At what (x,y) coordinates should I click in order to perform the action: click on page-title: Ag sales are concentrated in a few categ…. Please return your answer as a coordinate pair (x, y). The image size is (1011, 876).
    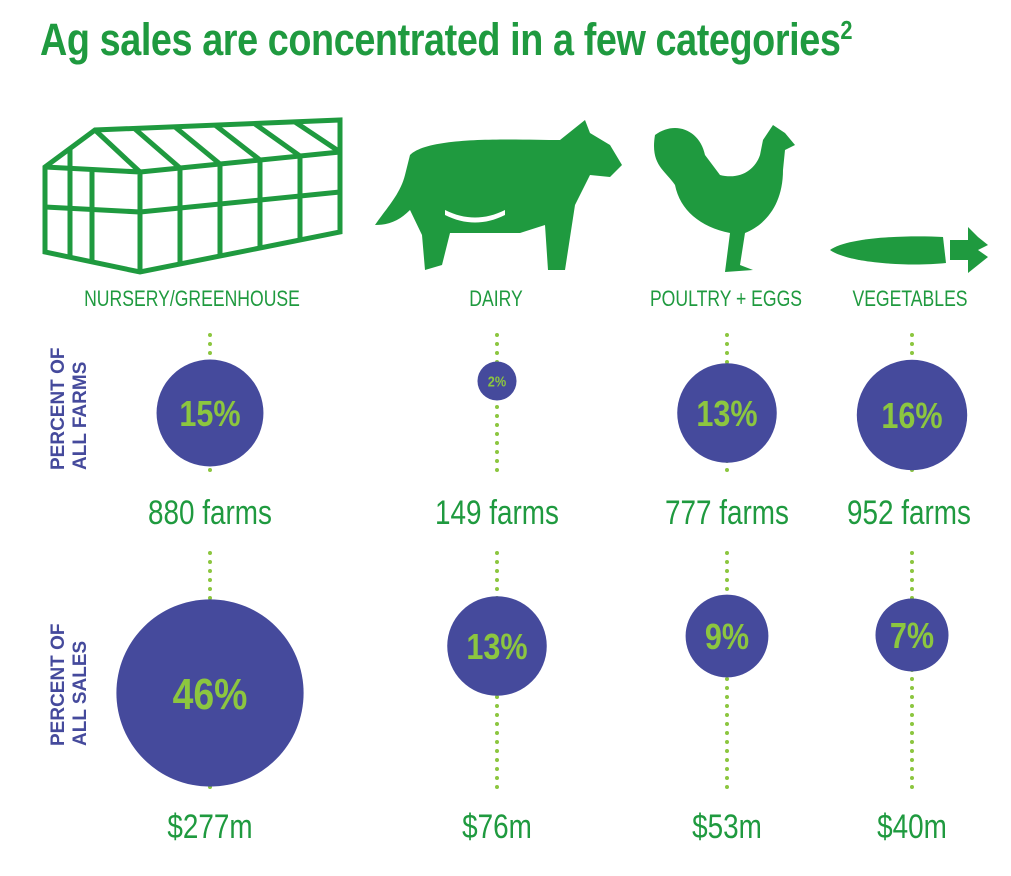
    Looking at the image, I should click on (446, 40).